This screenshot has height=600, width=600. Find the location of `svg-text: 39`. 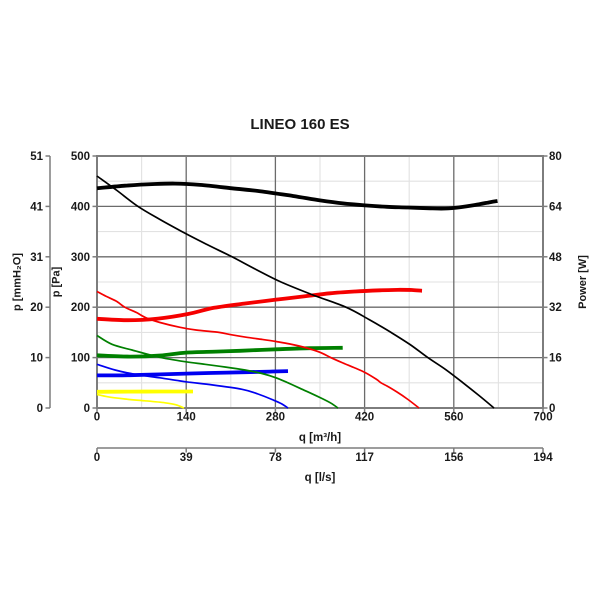

svg-text: 39 is located at coordinates (186, 458).